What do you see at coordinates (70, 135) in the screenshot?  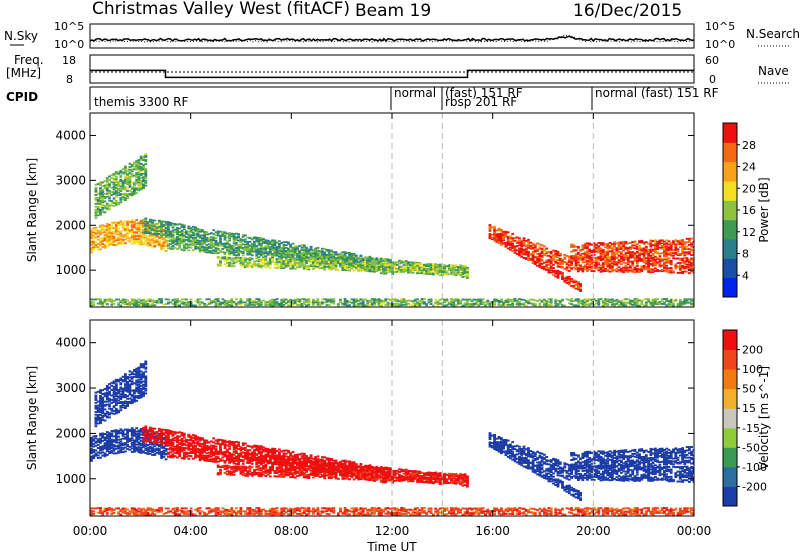 I see `y-tick-label: 4000` at bounding box center [70, 135].